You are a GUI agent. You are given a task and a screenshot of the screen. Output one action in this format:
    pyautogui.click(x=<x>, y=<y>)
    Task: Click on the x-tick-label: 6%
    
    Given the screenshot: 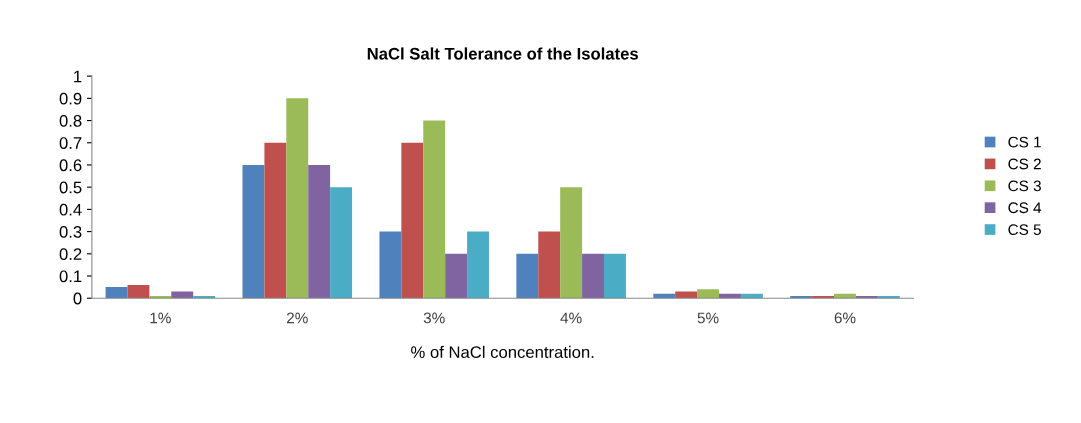 What is the action you would take?
    pyautogui.click(x=845, y=318)
    